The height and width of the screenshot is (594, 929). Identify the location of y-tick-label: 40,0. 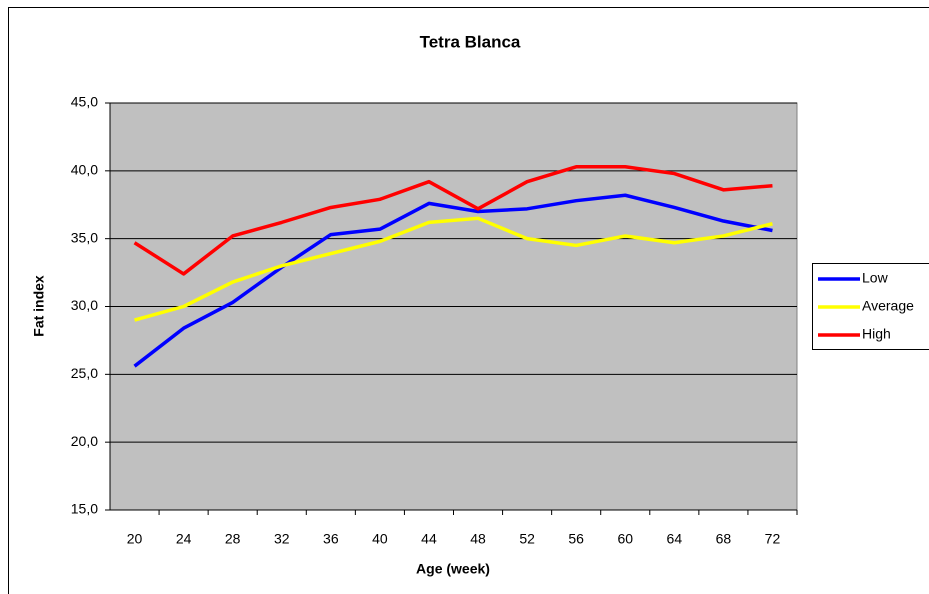
(84, 170).